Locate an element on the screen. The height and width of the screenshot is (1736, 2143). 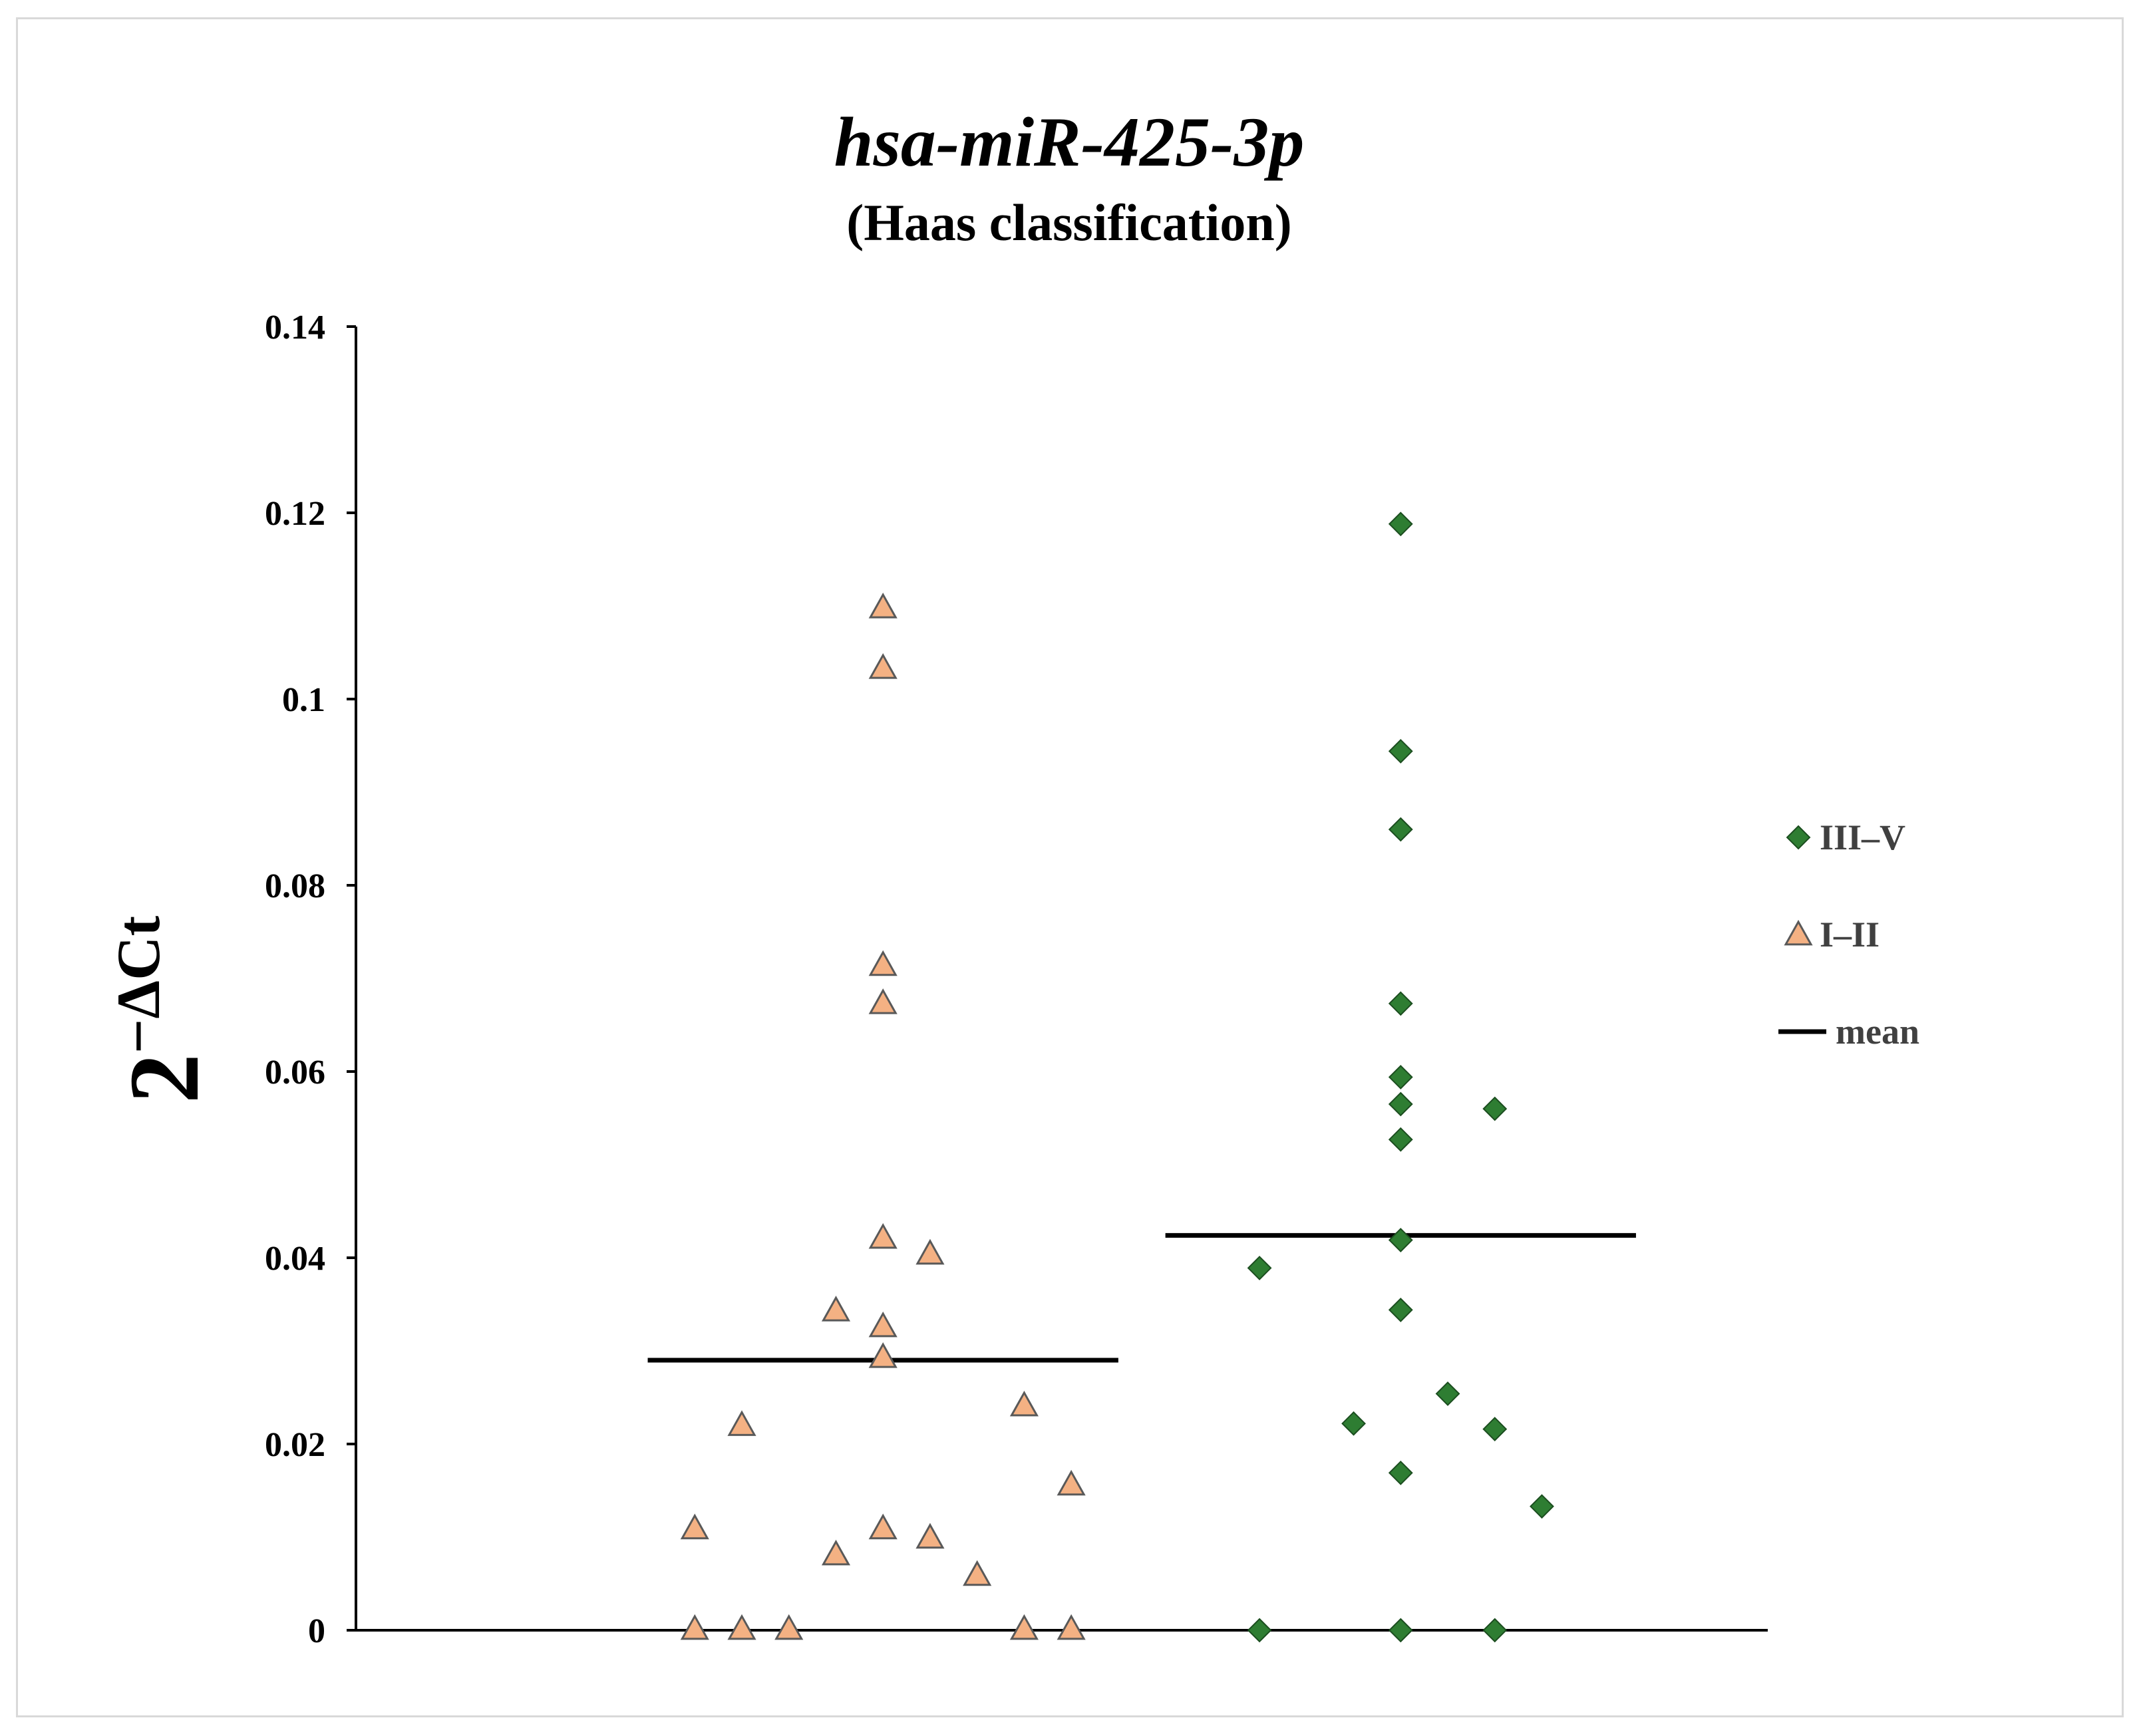
y-tick-label: 0.04 is located at coordinates (295, 1259).